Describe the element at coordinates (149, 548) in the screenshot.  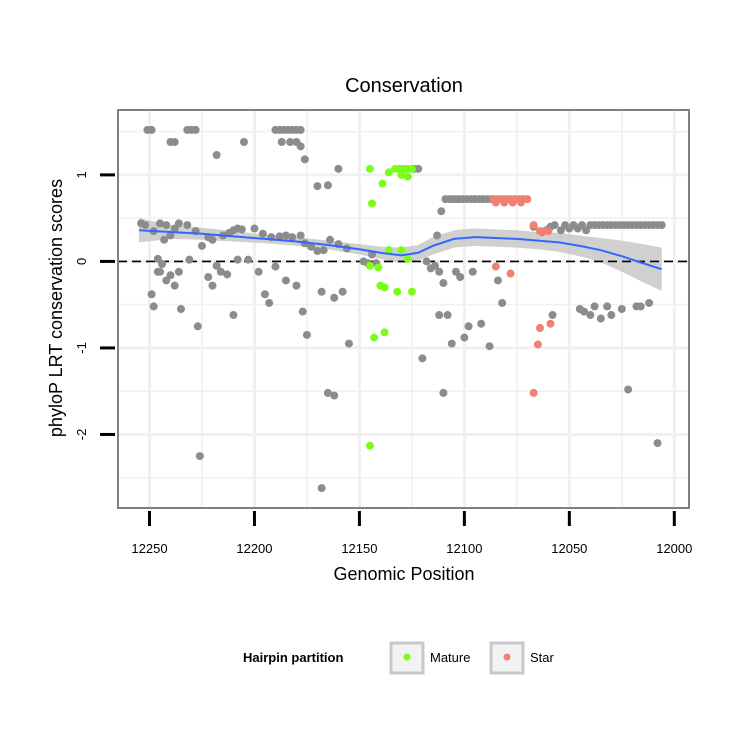
I see `x-tick-label: 12250` at that location.